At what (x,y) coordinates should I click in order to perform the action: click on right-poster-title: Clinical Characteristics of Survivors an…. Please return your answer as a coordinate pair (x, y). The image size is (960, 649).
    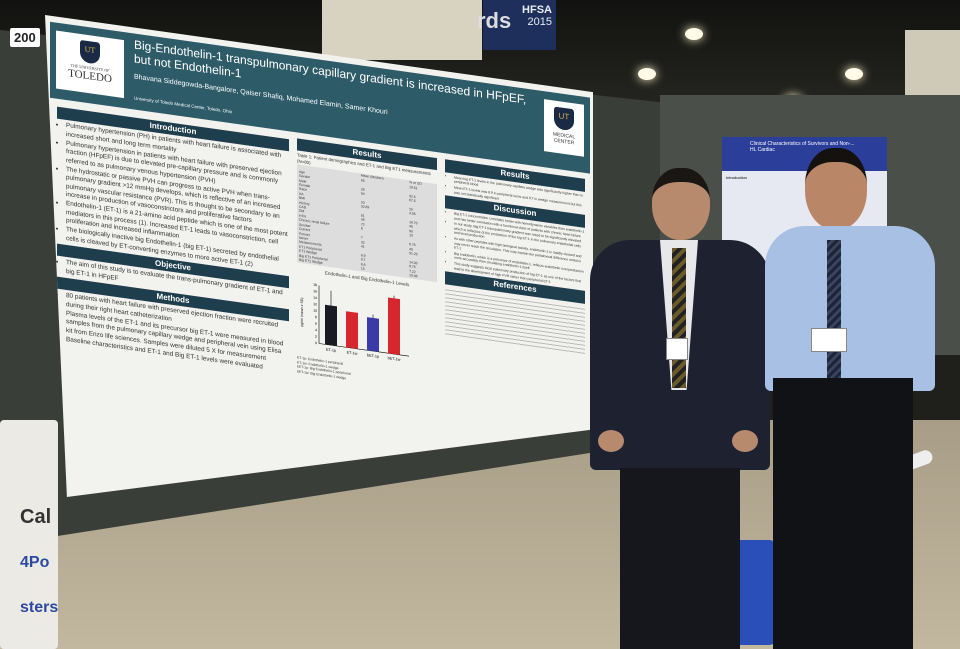
    Looking at the image, I should click on (802, 144).